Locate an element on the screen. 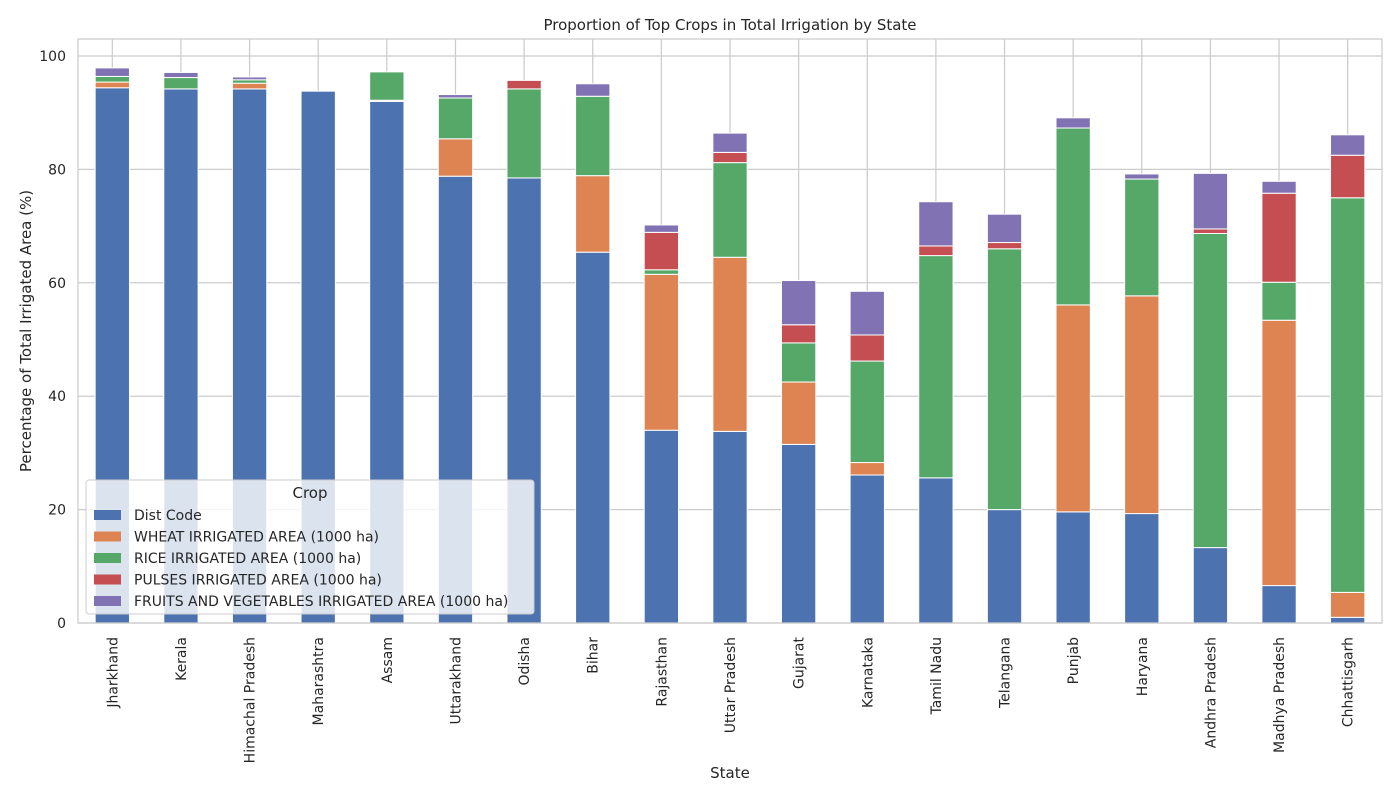 The width and height of the screenshot is (1400, 800). x-tick-label-rajasthan: Rajasthan is located at coordinates (662, 672).